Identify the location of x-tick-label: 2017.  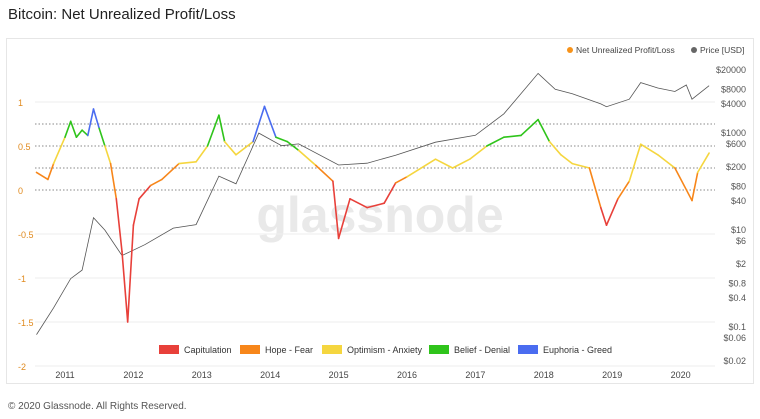
(475, 375).